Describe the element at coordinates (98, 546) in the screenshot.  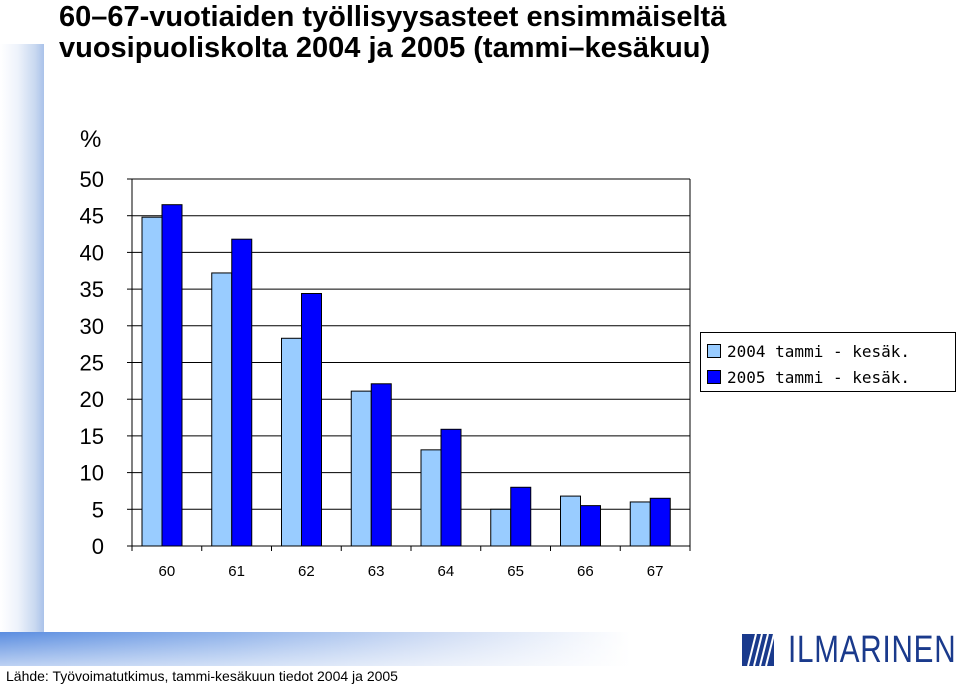
I see `y-tick-label: 0` at that location.